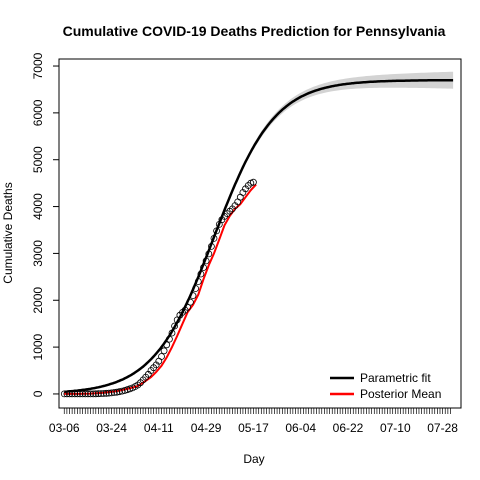 This screenshot has height=480, width=480. What do you see at coordinates (38, 206) in the screenshot?
I see `y-tick-label: 4000` at bounding box center [38, 206].